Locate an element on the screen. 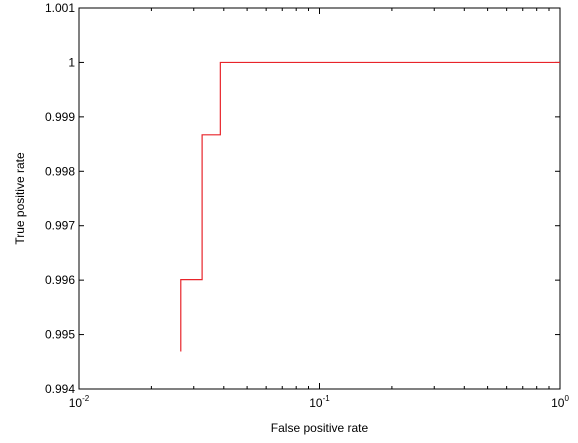 The image size is (578, 443). y-tick-label: 0.995 is located at coordinates (60, 335).